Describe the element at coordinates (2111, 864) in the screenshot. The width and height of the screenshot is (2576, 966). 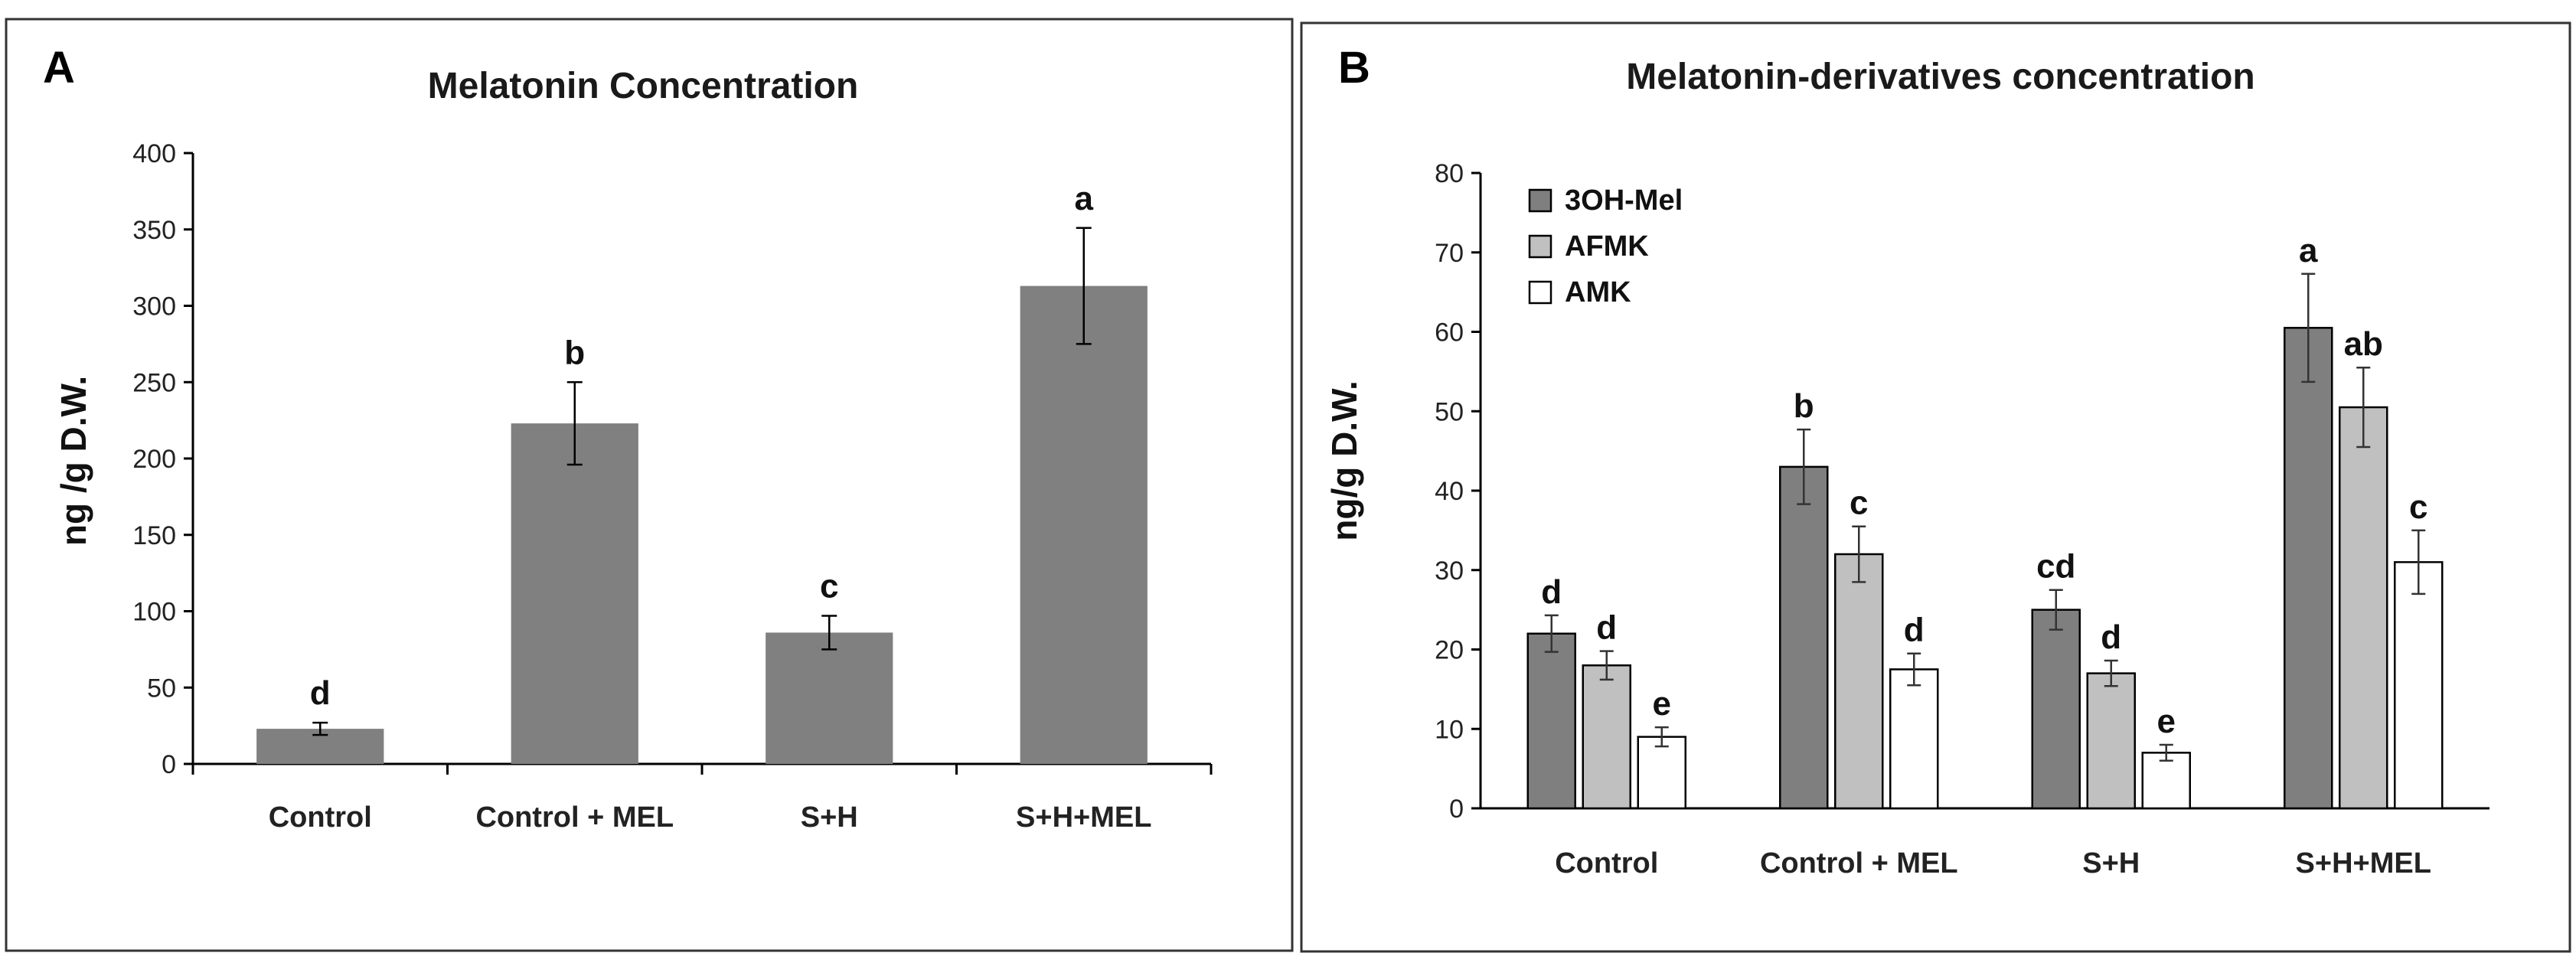
I see `panel-b-x-tick-label: S+H` at that location.